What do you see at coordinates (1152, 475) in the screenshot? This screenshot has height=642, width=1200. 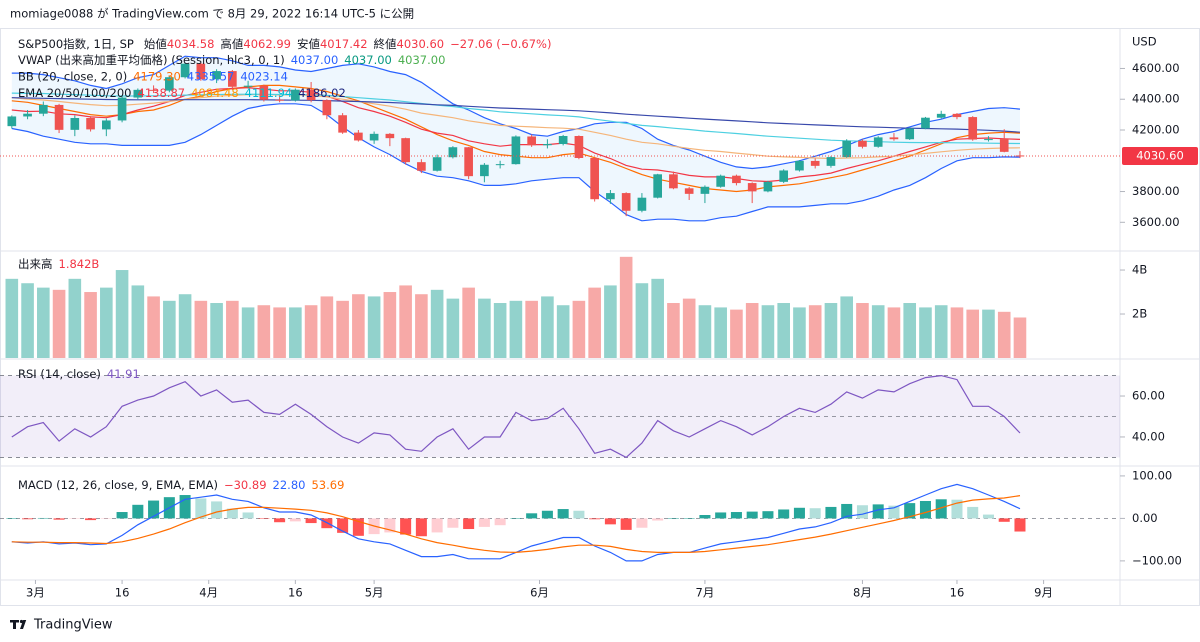 I see `y-tick-label: 100.00` at bounding box center [1152, 475].